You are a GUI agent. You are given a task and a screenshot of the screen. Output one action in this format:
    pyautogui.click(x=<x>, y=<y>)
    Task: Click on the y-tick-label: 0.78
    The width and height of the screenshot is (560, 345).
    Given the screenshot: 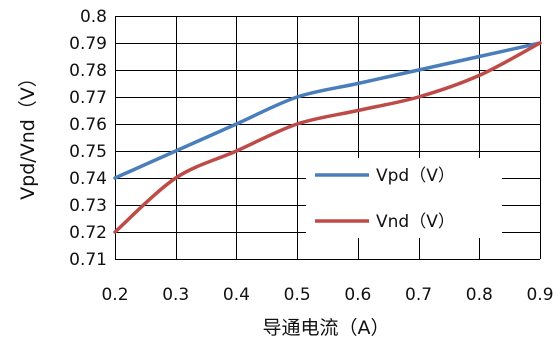 What is the action you would take?
    pyautogui.click(x=88, y=71)
    